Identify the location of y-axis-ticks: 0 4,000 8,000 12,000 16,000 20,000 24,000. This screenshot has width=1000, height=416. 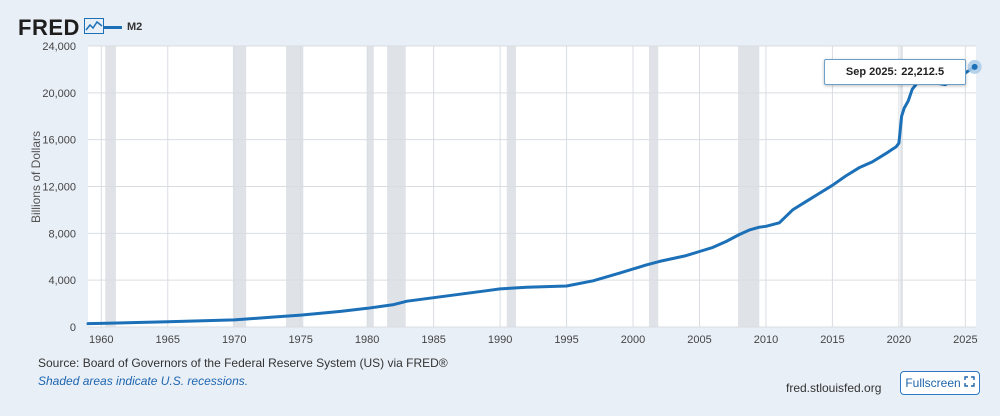
(59, 187).